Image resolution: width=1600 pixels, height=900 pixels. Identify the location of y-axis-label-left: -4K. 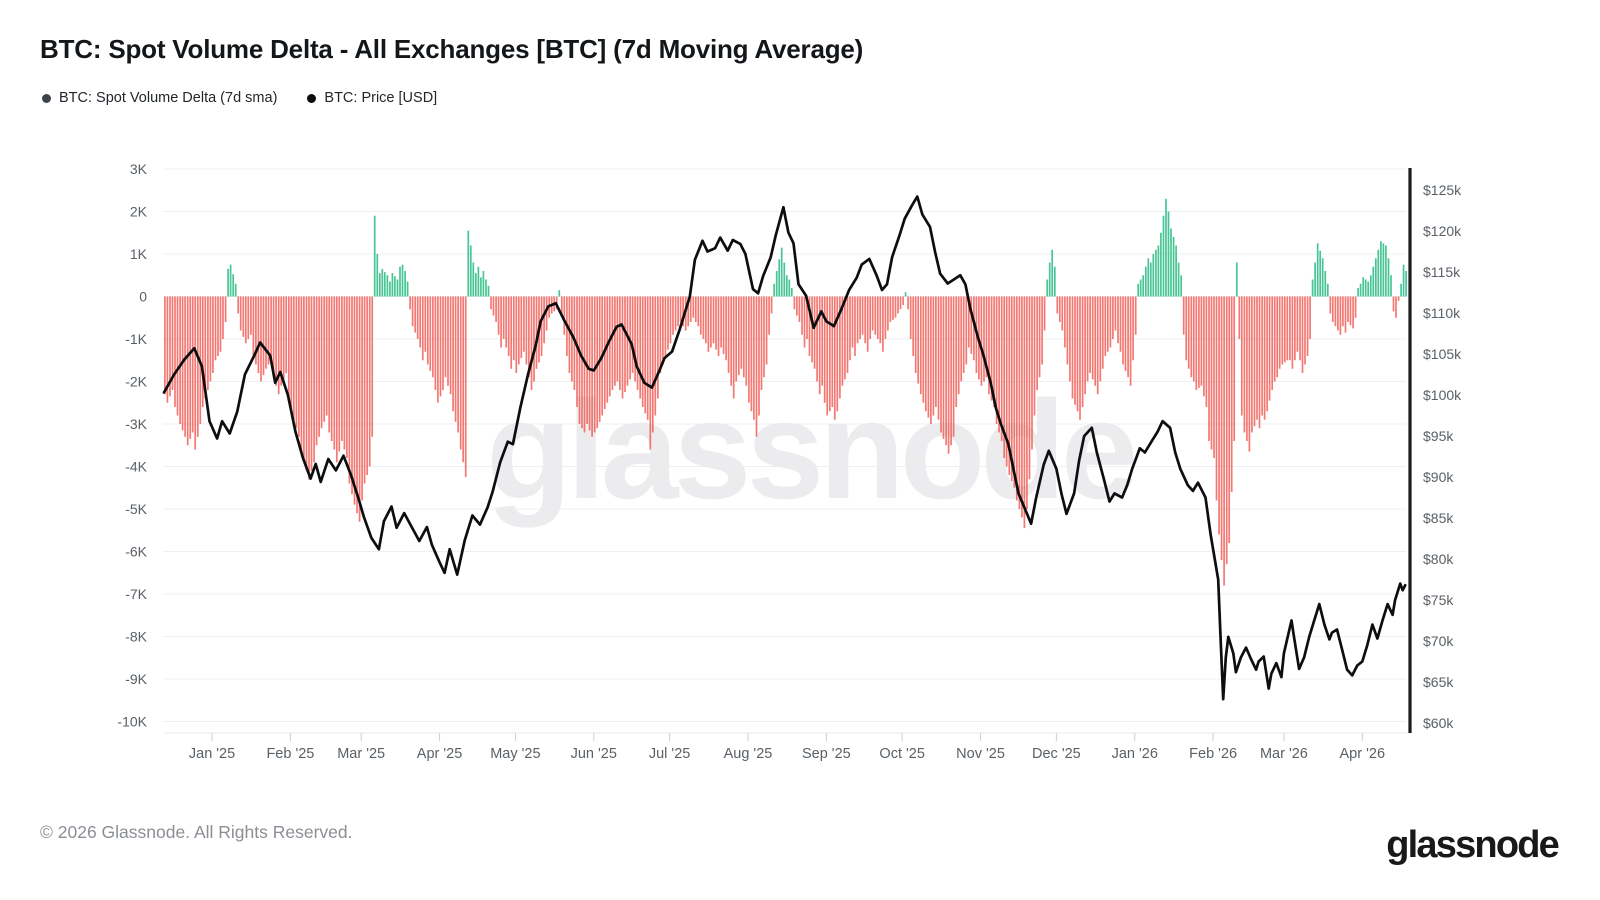
(136, 467).